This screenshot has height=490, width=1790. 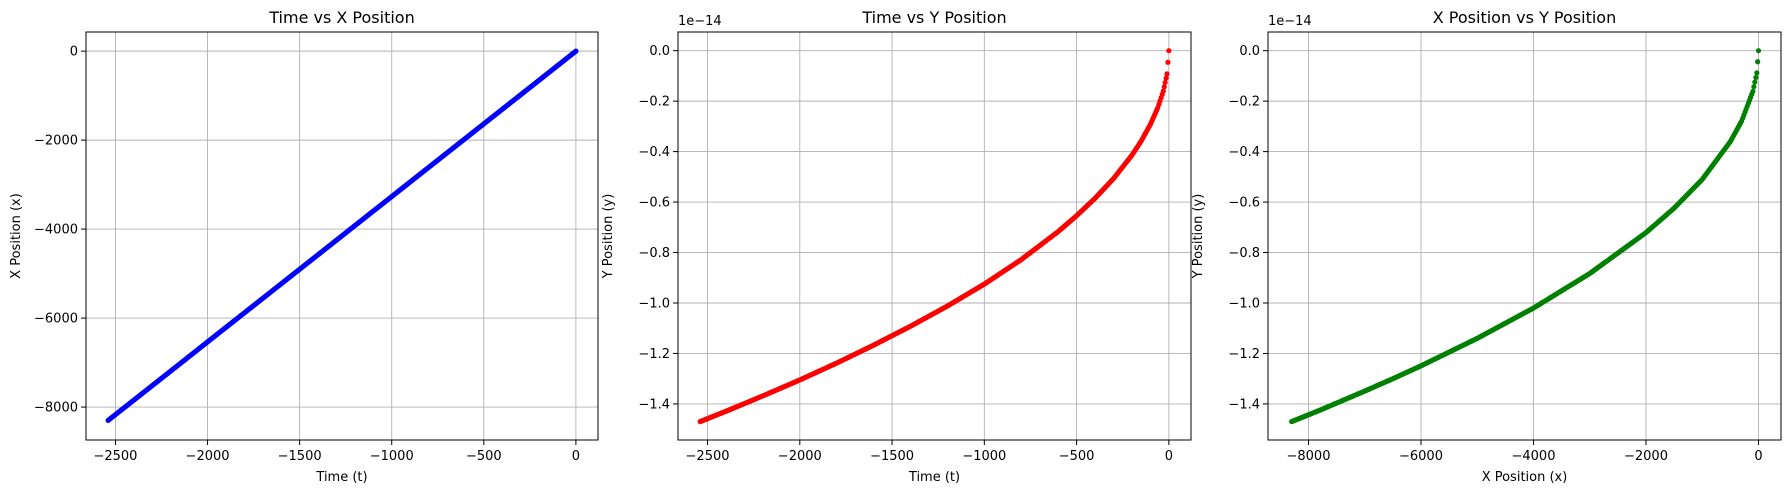 I want to click on x-tick-label: −4000, so click(x=1534, y=456).